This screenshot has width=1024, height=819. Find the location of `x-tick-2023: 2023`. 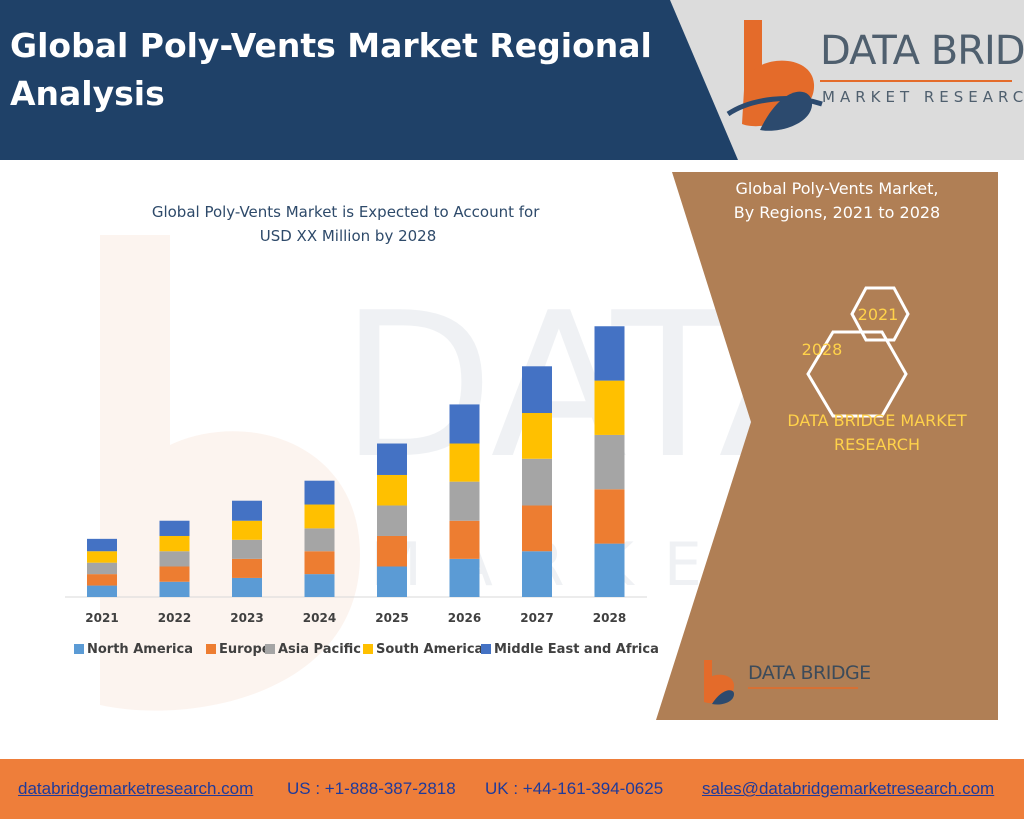

x-tick-2023: 2023 is located at coordinates (246, 618).